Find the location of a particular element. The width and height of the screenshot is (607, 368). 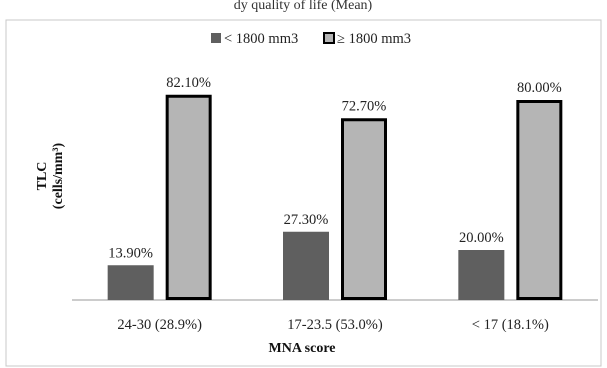

x-tick-label-1: 24-30 (28.9%) is located at coordinates (159, 325).